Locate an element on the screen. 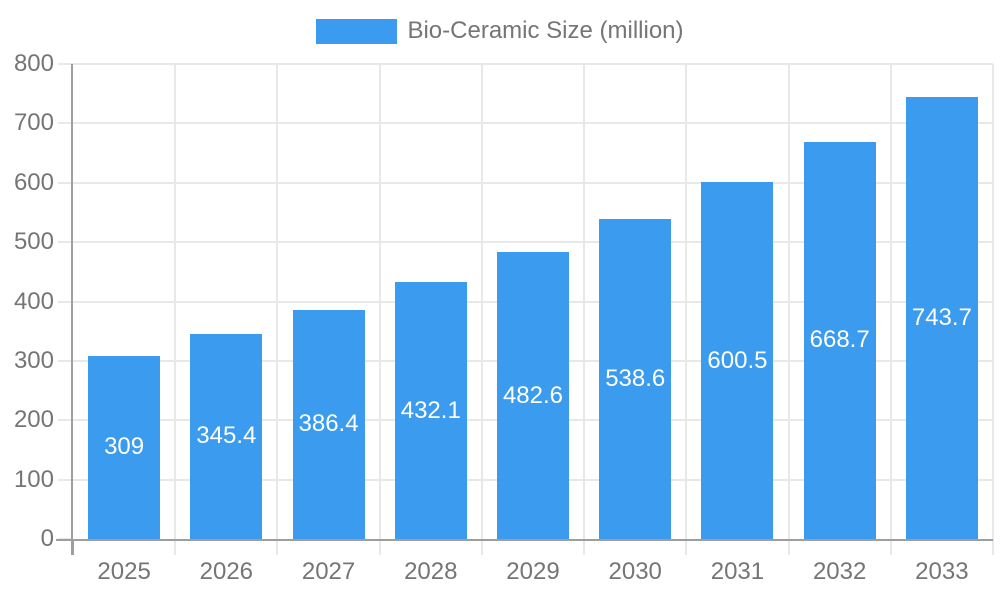 This screenshot has height=600, width=1000. bar-value-label: 309 is located at coordinates (124, 447).